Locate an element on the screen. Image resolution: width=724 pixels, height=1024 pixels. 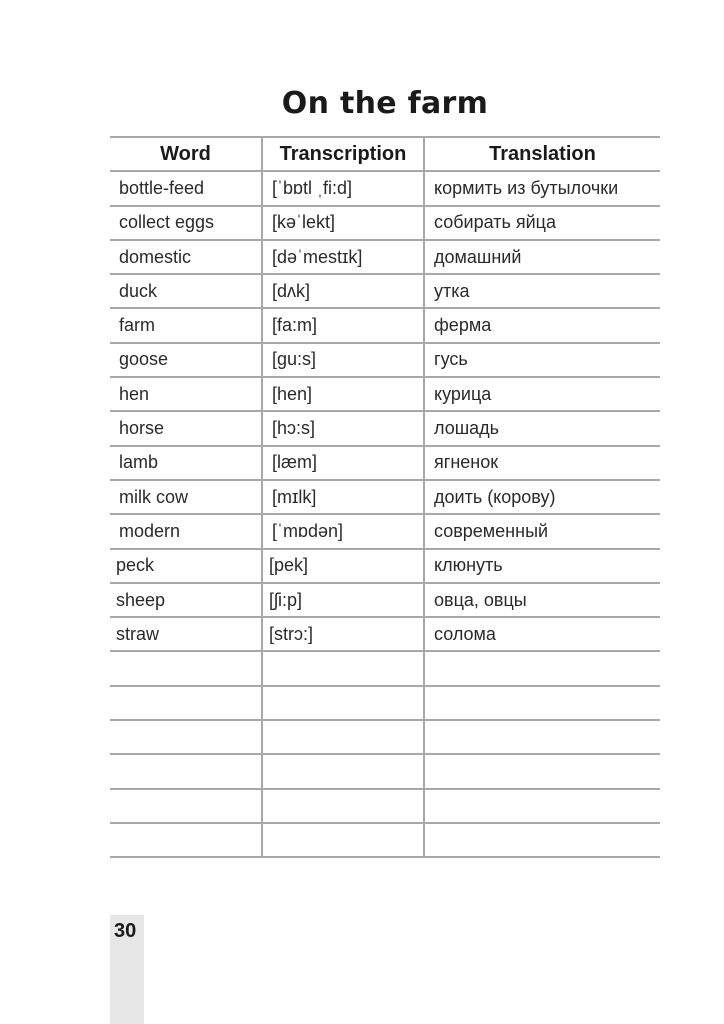
translation-cell: клюнуть is located at coordinates (541, 565).